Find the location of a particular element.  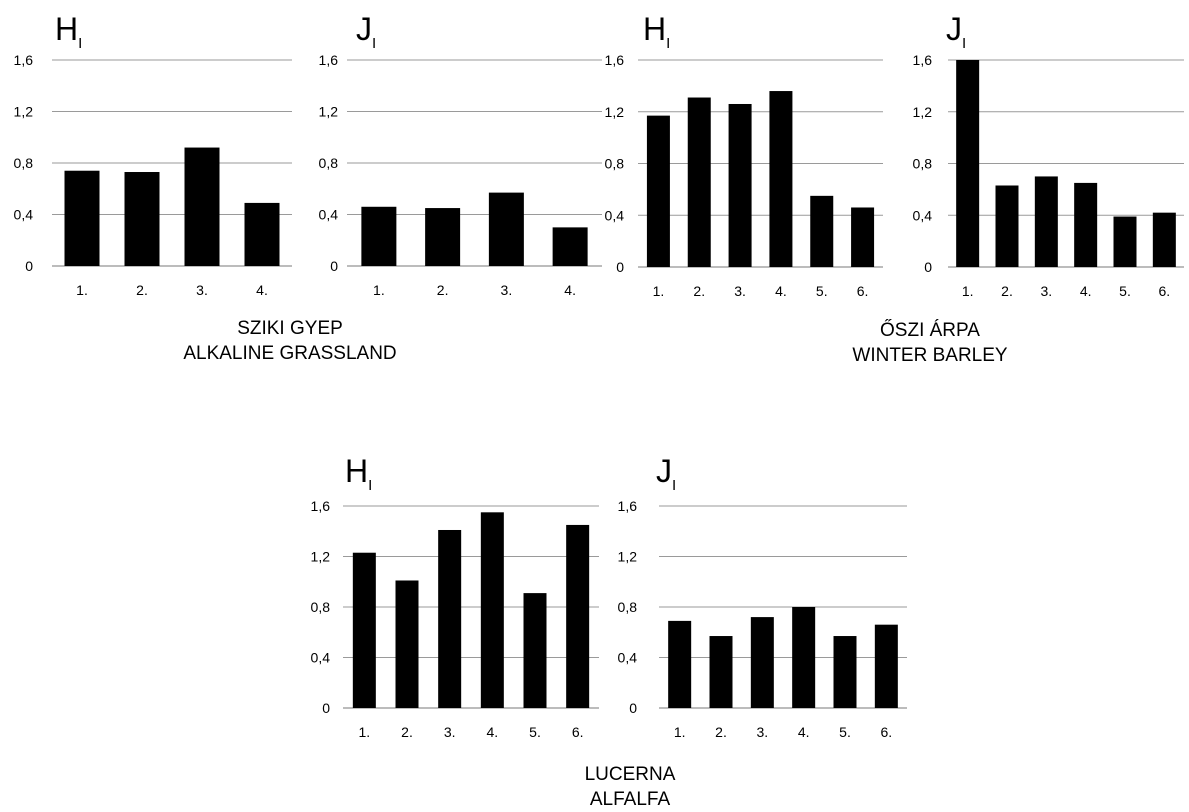

caption-hungarian: ŐSZI ÁRPA is located at coordinates (930, 330).